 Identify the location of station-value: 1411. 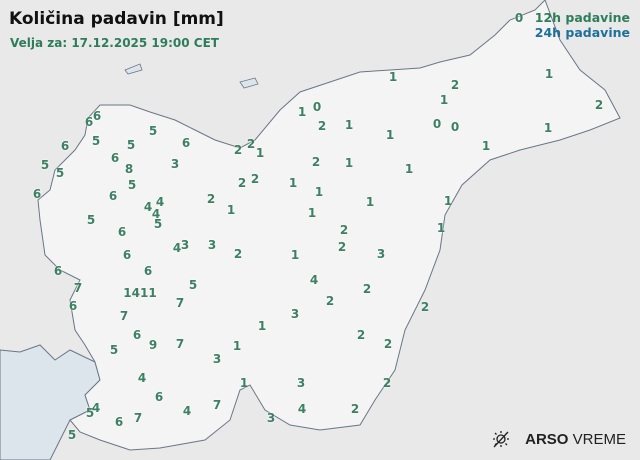
(140, 293).